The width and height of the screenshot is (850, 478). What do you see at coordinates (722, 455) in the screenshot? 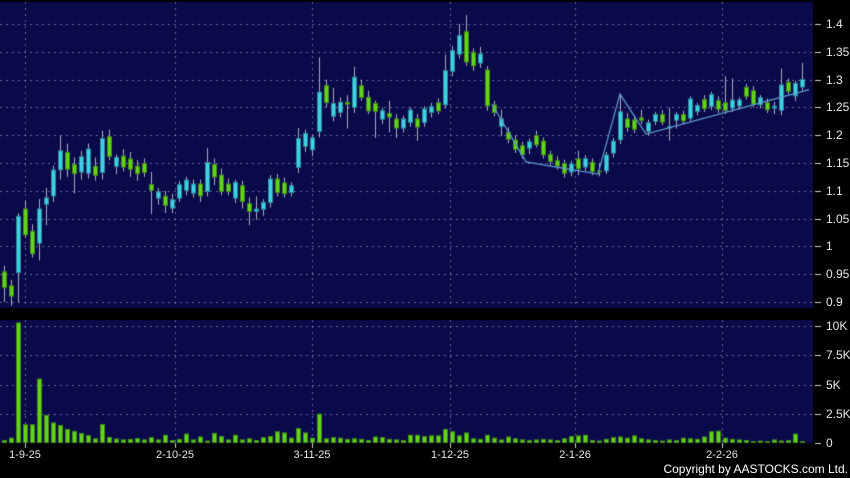
I see `date-axis-label: 2-2-26` at bounding box center [722, 455].